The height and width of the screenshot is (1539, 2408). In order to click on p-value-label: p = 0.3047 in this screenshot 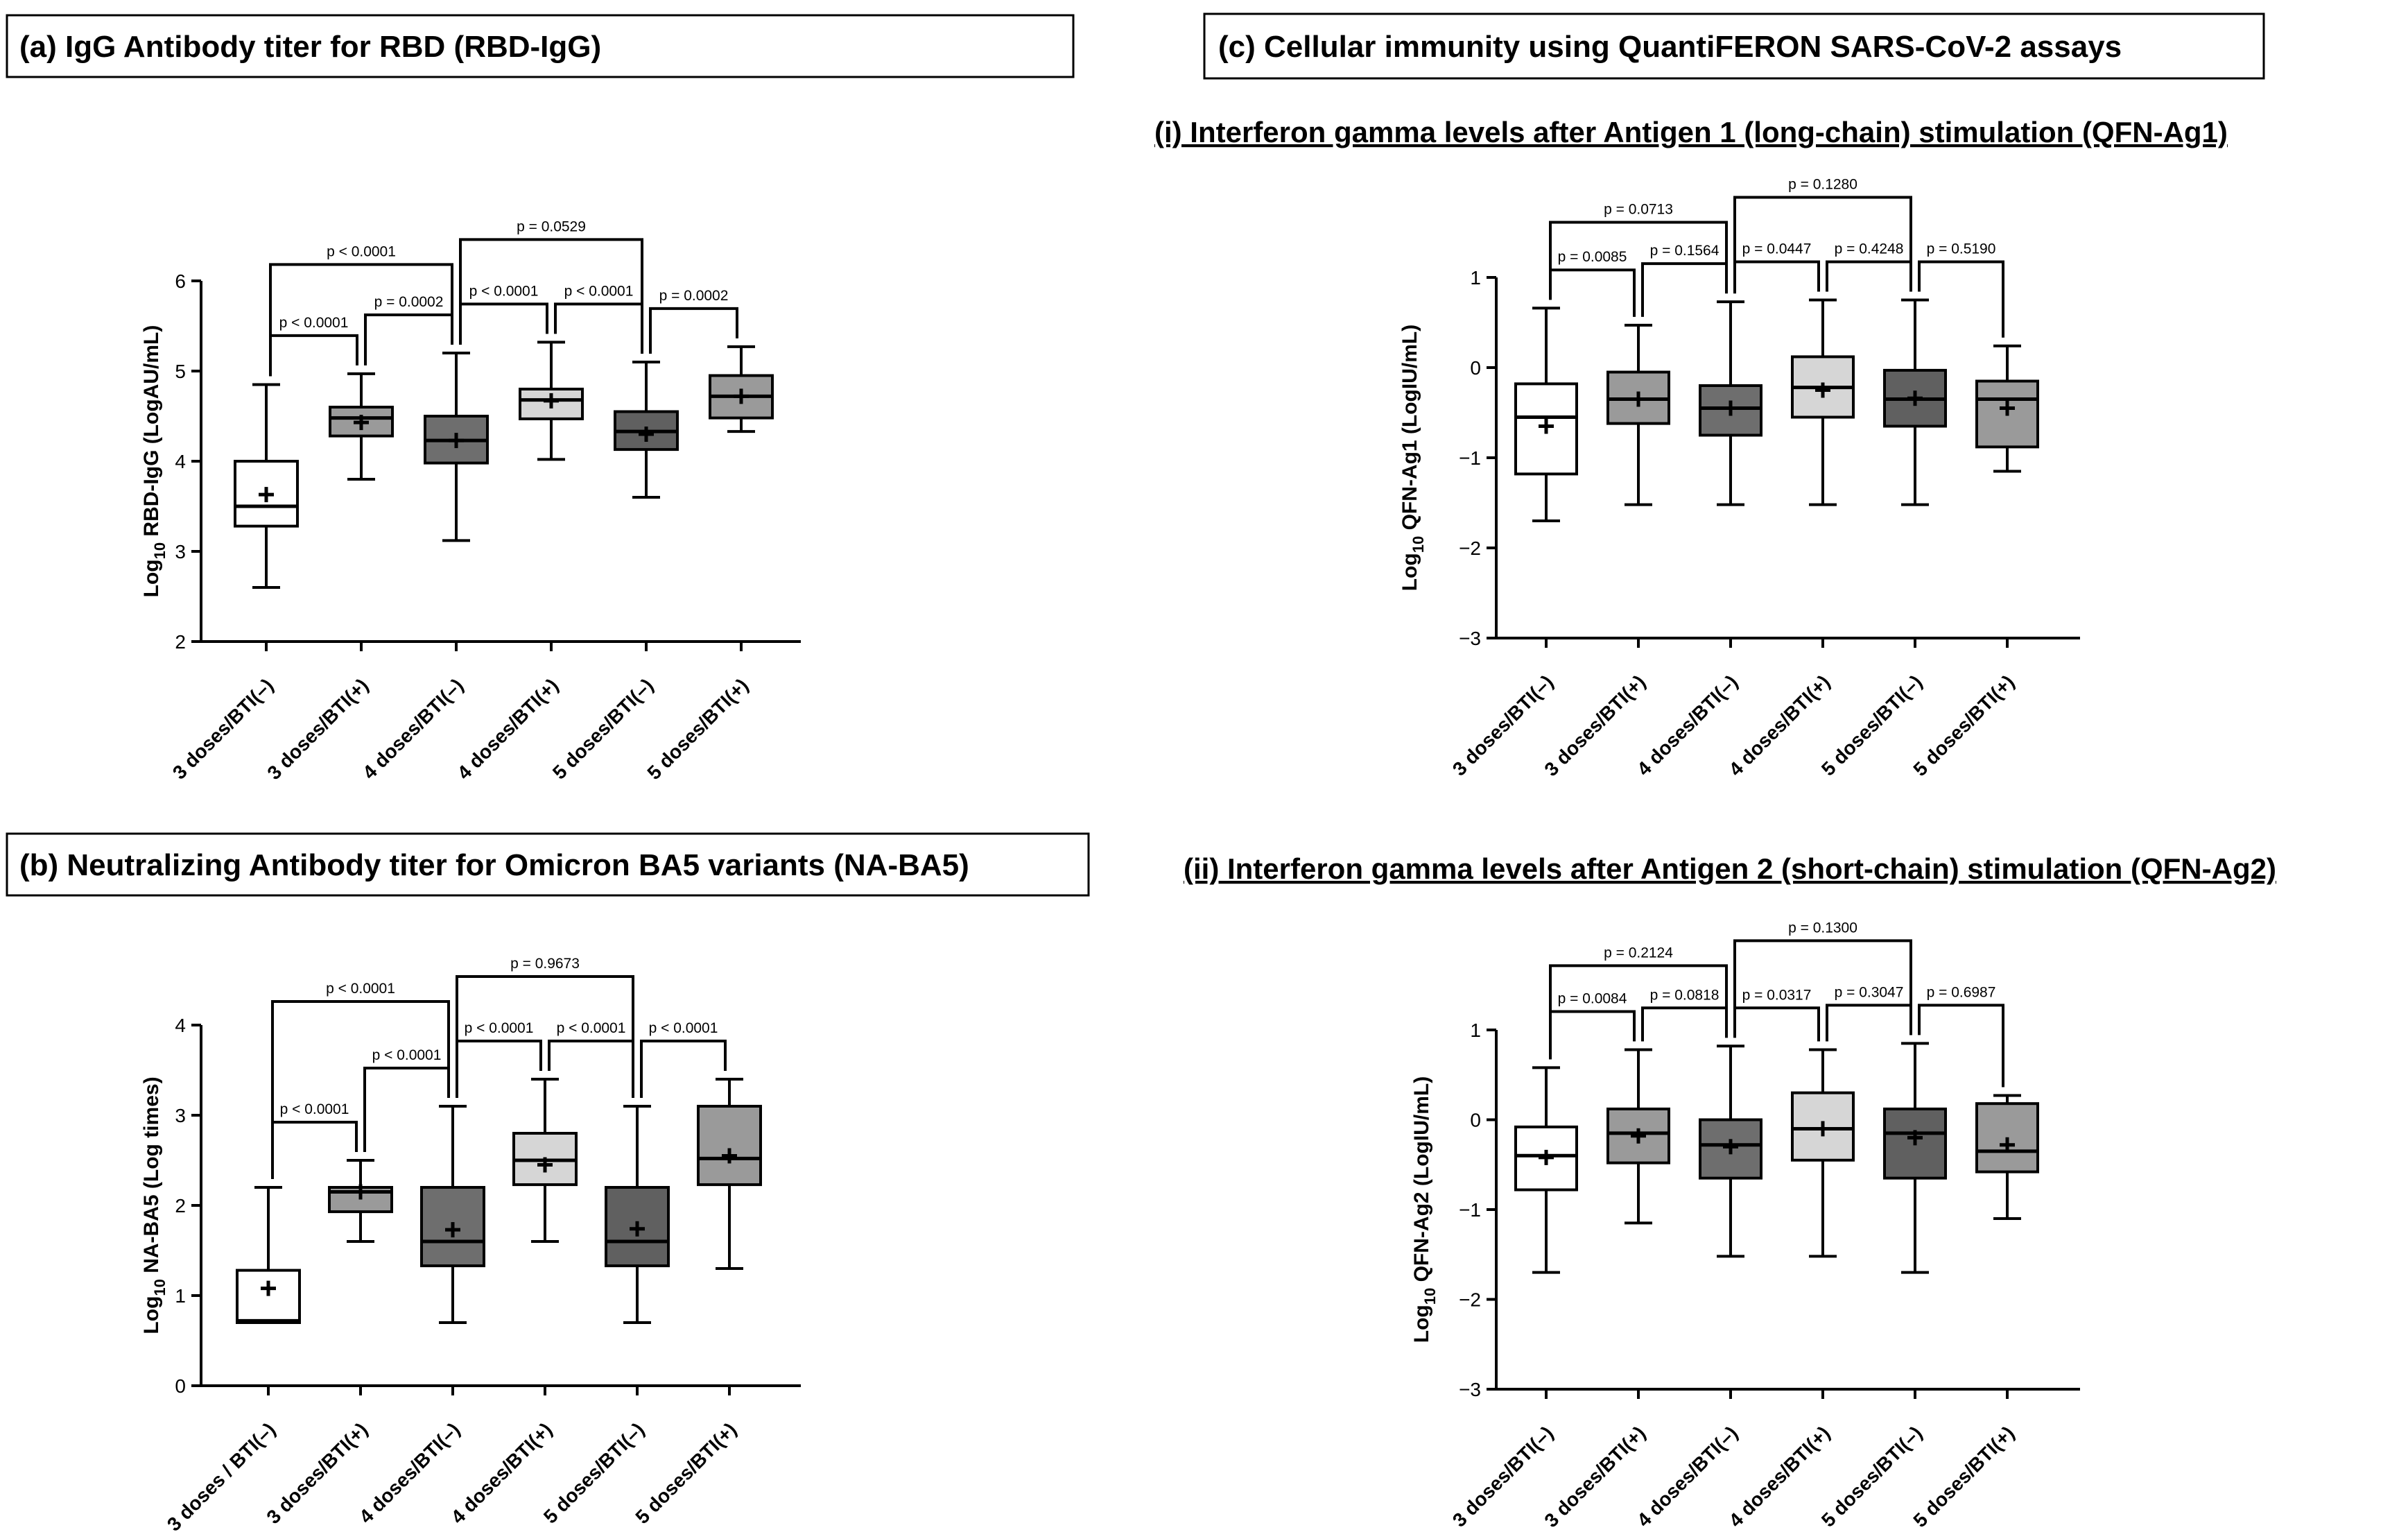, I will do `click(1870, 992)`.